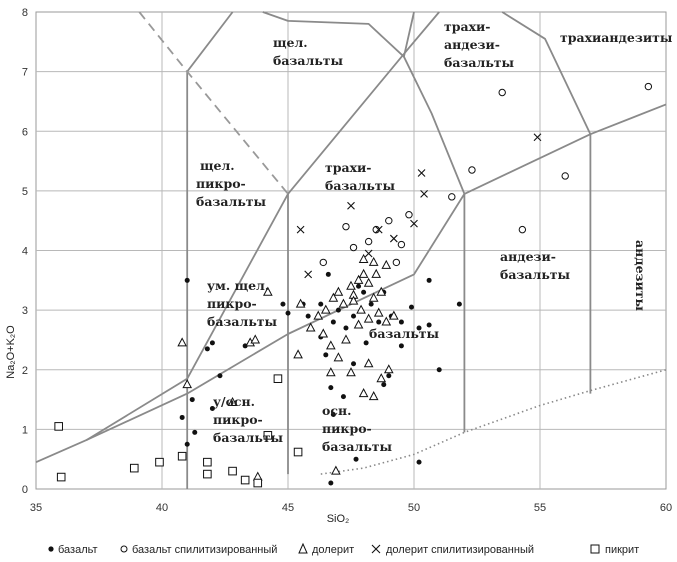 The height and width of the screenshot is (562, 677). I want to click on y-tick-labels: 0 1 2 3 4 5 6 7 8, so click(25, 251).